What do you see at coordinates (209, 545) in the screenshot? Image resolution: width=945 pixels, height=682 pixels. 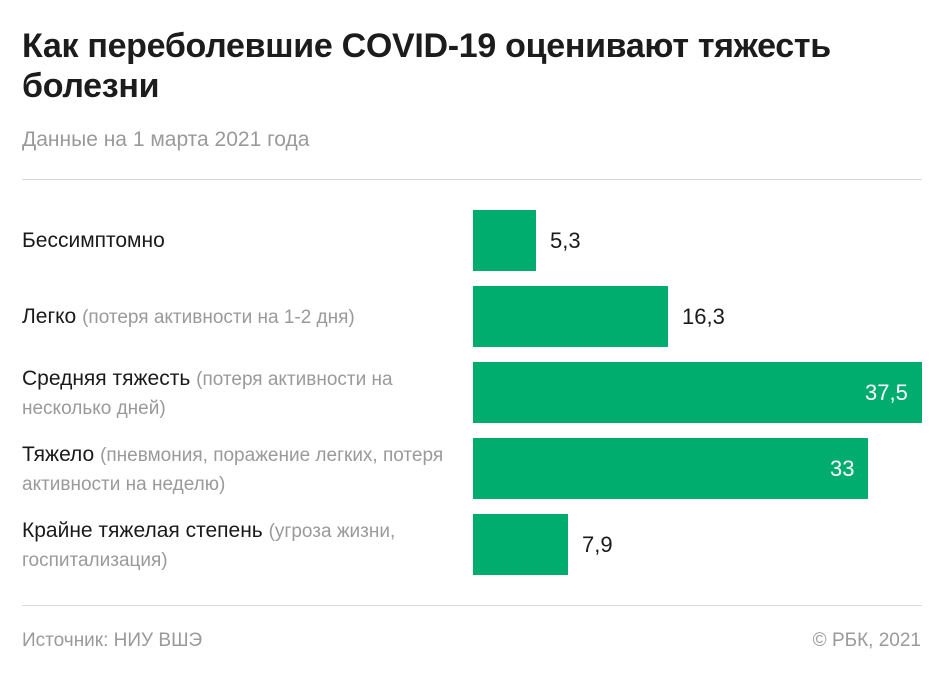 I see `category-note: (угроза жизни, госпитализация)` at bounding box center [209, 545].